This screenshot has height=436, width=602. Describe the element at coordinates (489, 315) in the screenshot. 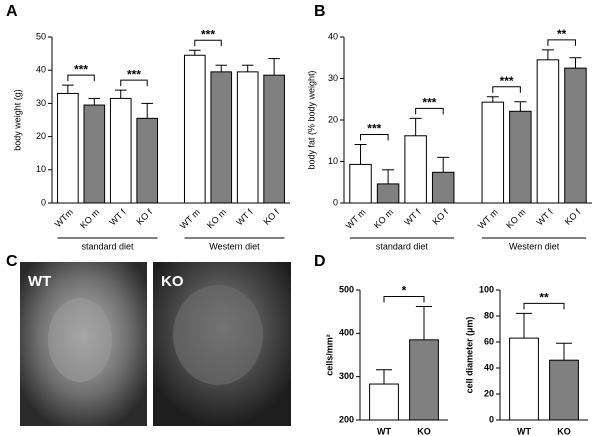

I see `y-tick-label: 80` at that location.